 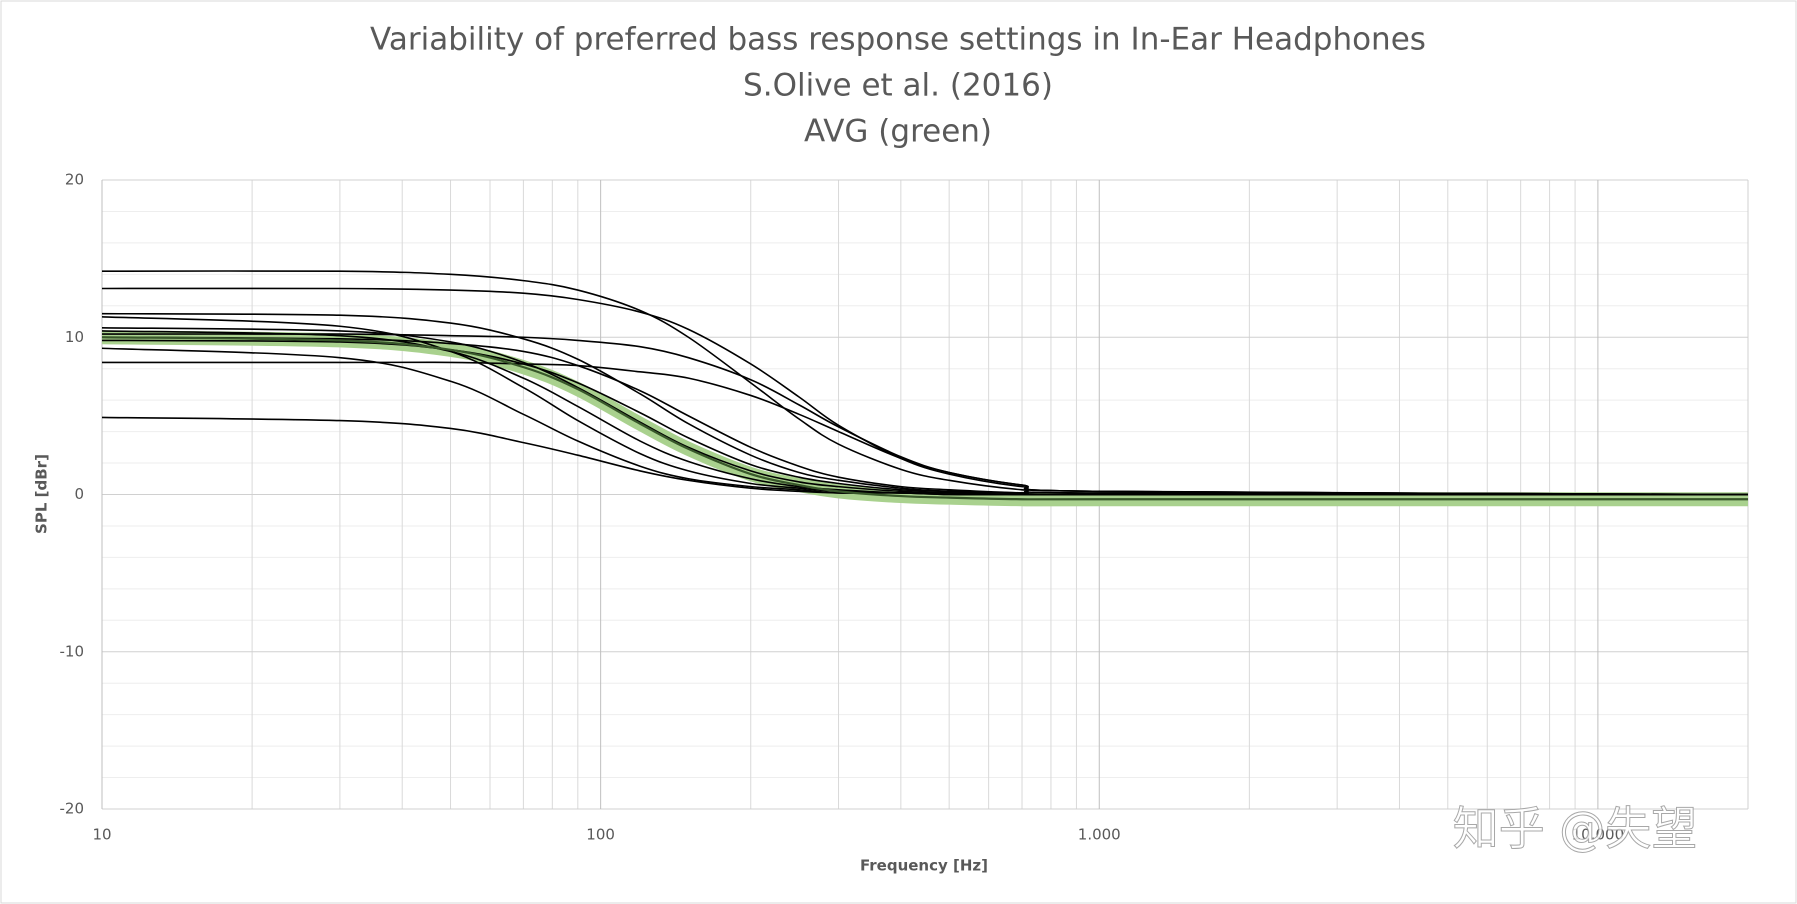 What do you see at coordinates (925, 428) in the screenshot?
I see `response-curve` at bounding box center [925, 428].